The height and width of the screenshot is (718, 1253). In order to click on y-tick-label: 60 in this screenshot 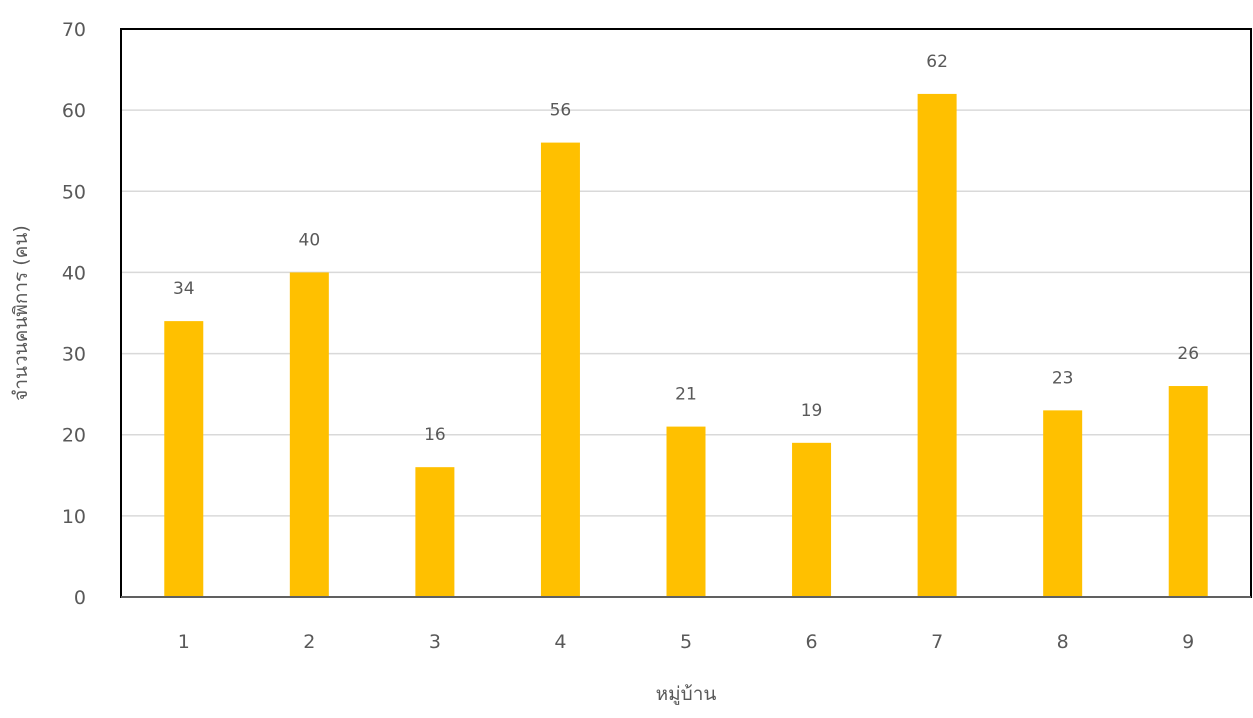, I will do `click(74, 111)`.